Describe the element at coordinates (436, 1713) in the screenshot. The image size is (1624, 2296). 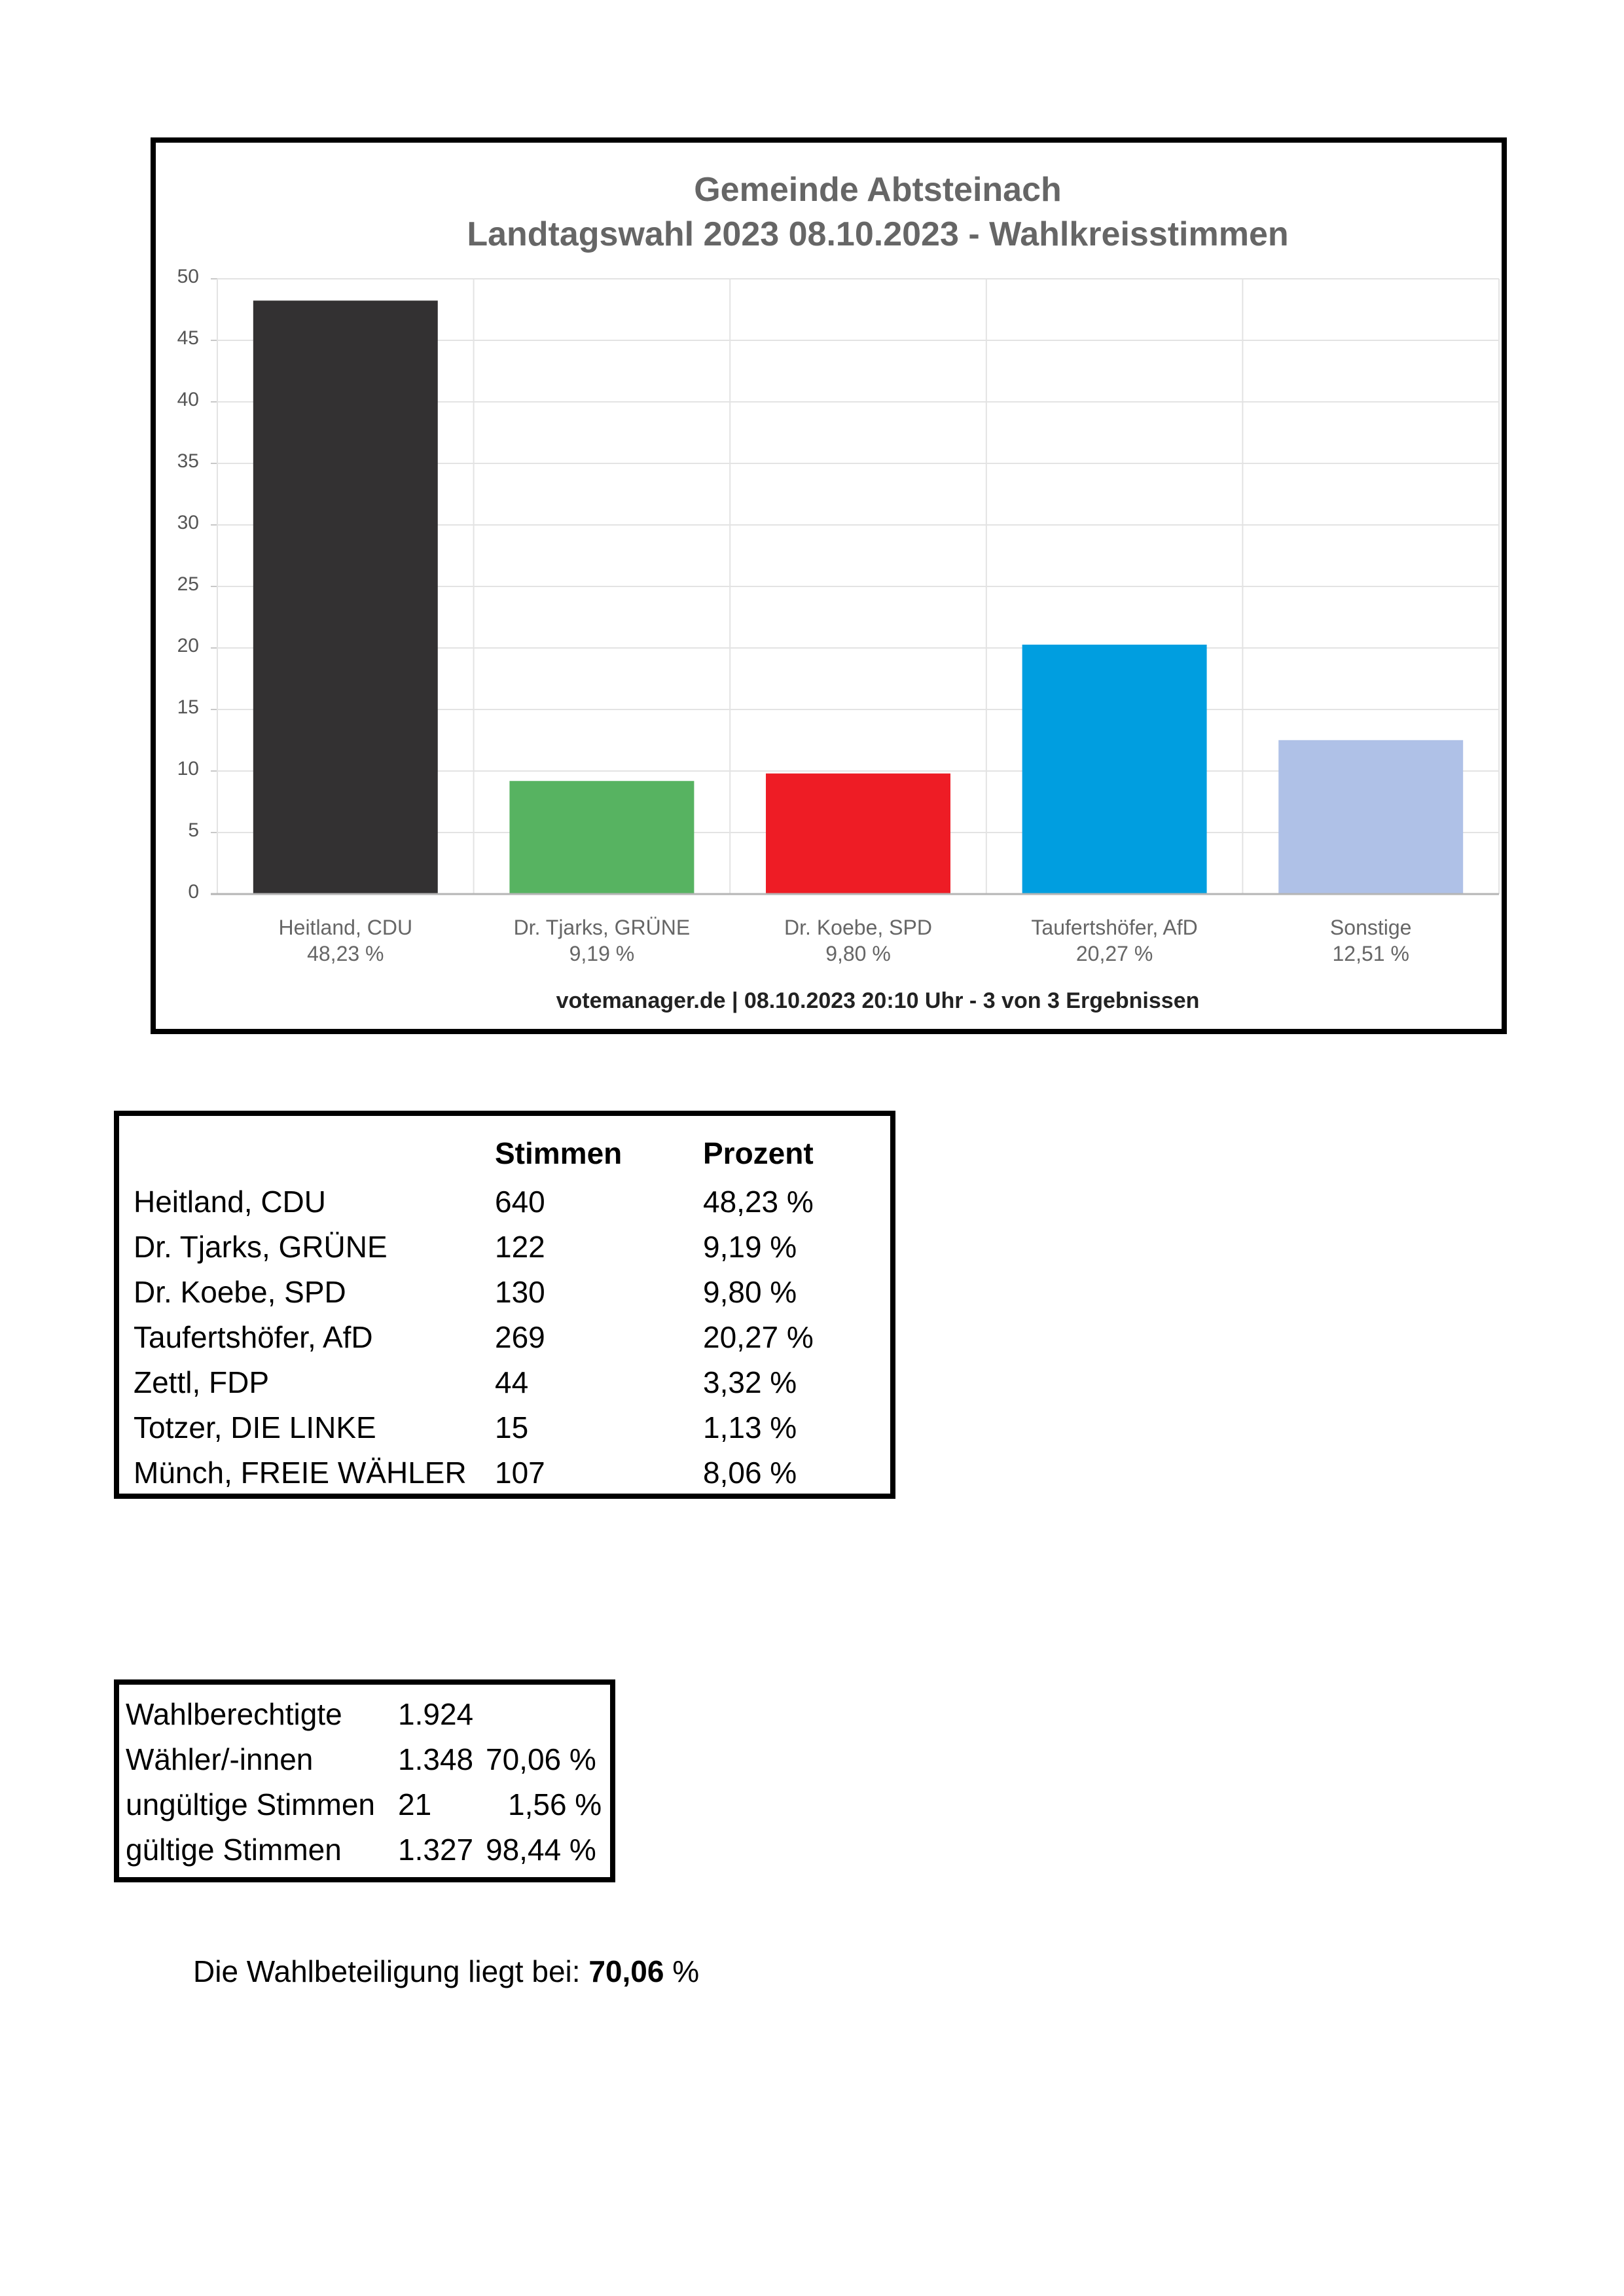
I see `summary-count: 1.924` at that location.